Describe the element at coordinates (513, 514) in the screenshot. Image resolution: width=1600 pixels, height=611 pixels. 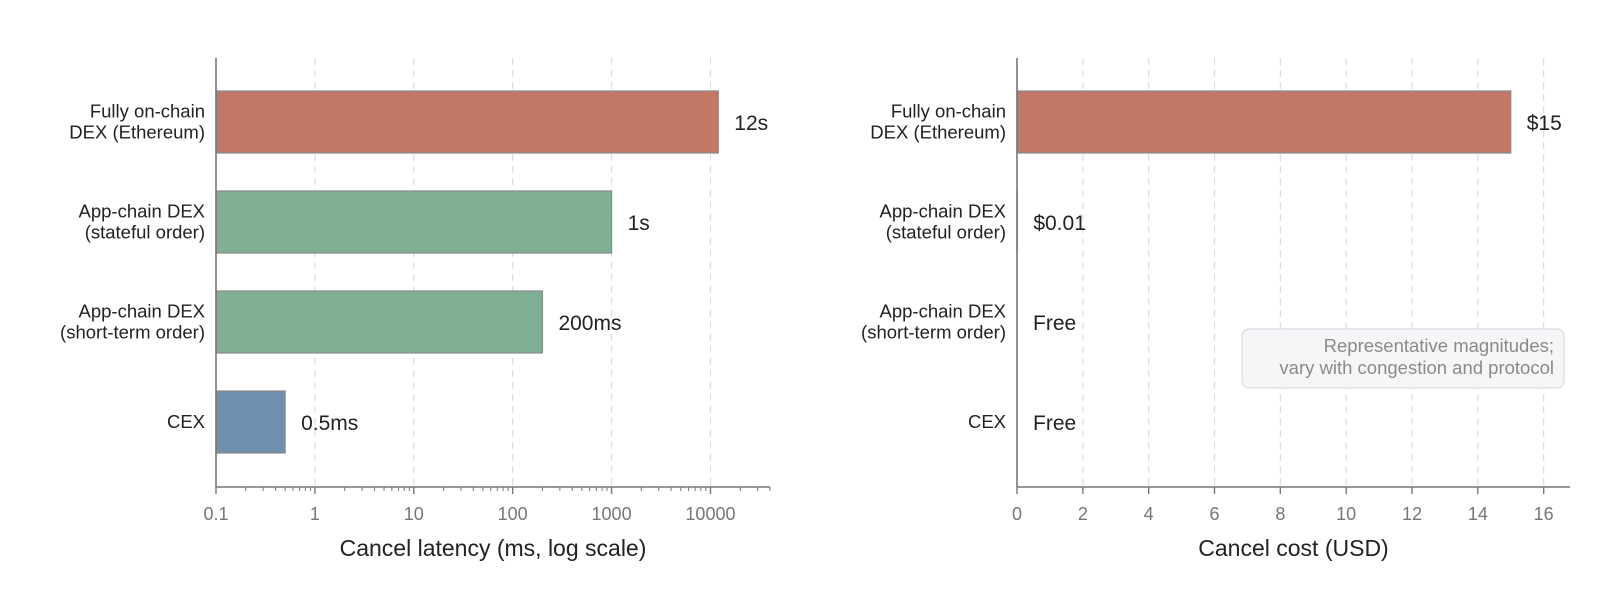
I see `x-tick-label: 100` at that location.